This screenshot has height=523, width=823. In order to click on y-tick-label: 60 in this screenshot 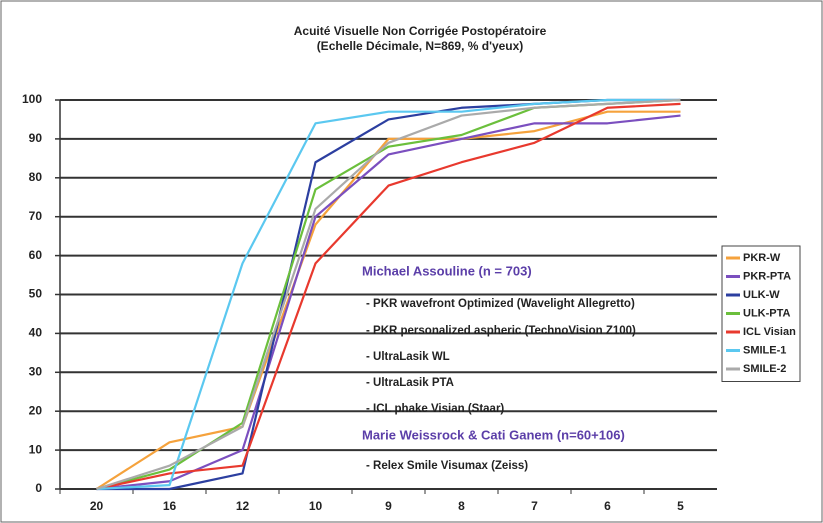, I will do `click(36, 255)`.